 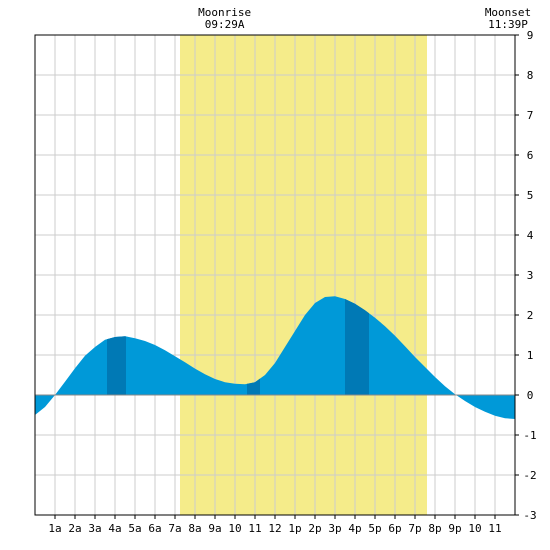 What do you see at coordinates (530, 115) in the screenshot?
I see `y-tick-label: 7` at bounding box center [530, 115].